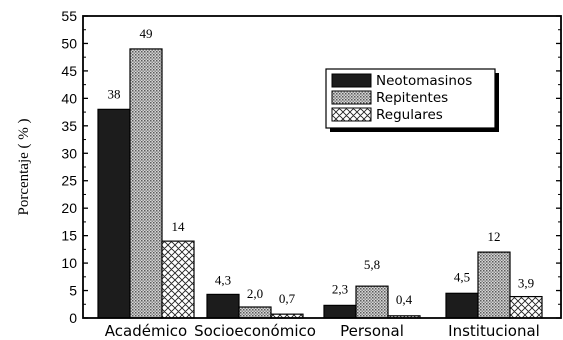 This screenshot has width=563, height=340. Describe the element at coordinates (146, 33) in the screenshot. I see `data-label: 49` at that location.